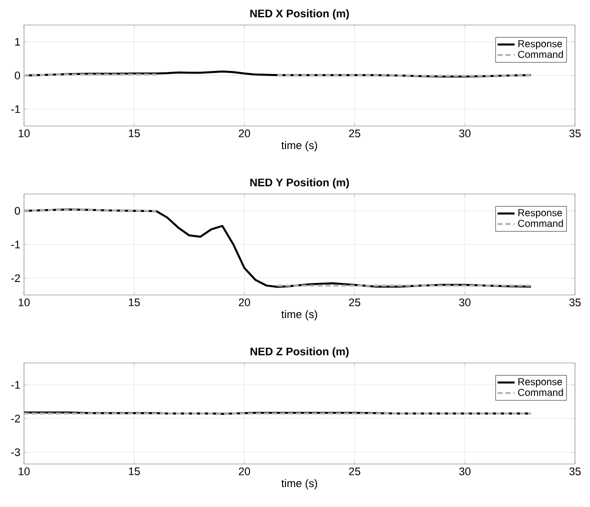 The width and height of the screenshot is (590, 507). I want to click on chart-title: NED Y Position (m), so click(299, 183).